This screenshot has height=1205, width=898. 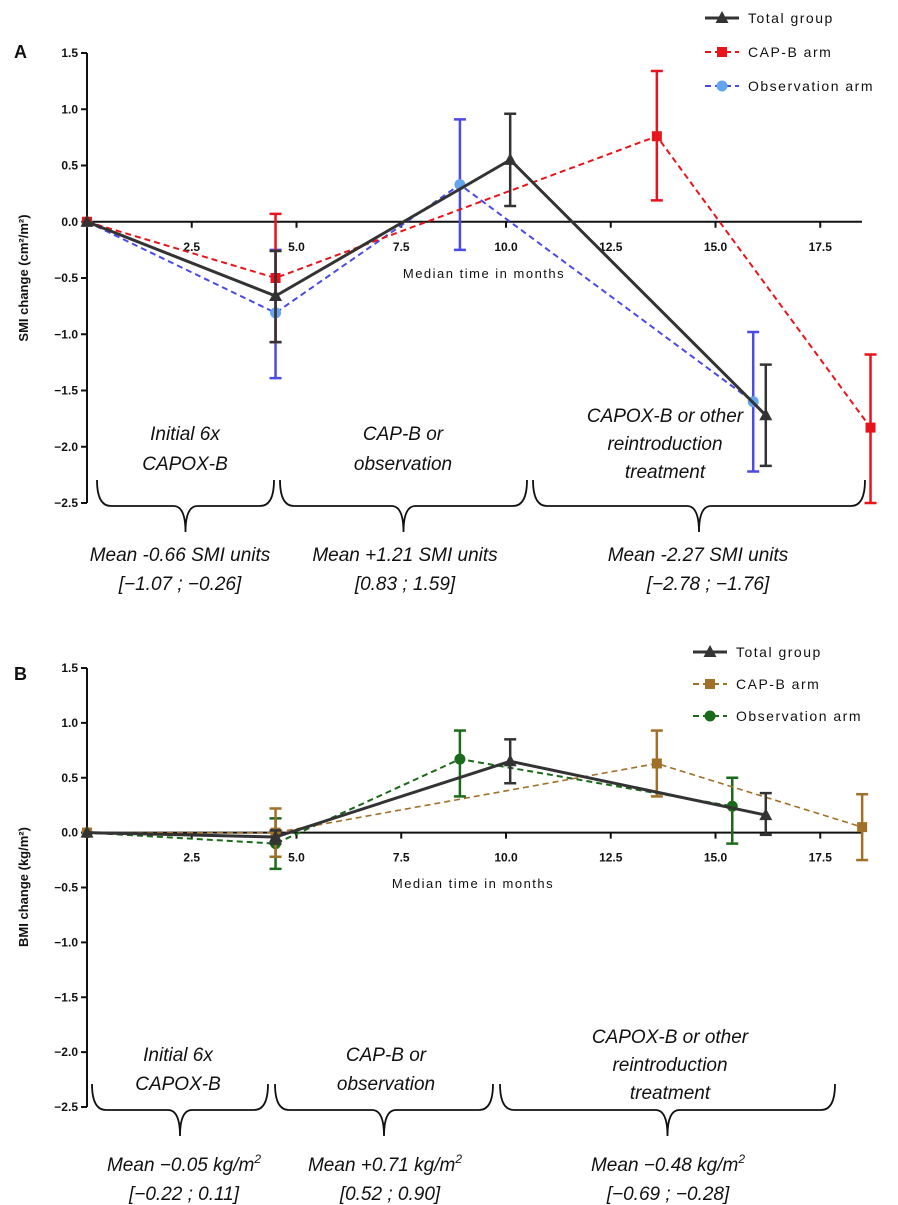 I want to click on y-tick-label: −2.0, so click(x=66, y=1052).